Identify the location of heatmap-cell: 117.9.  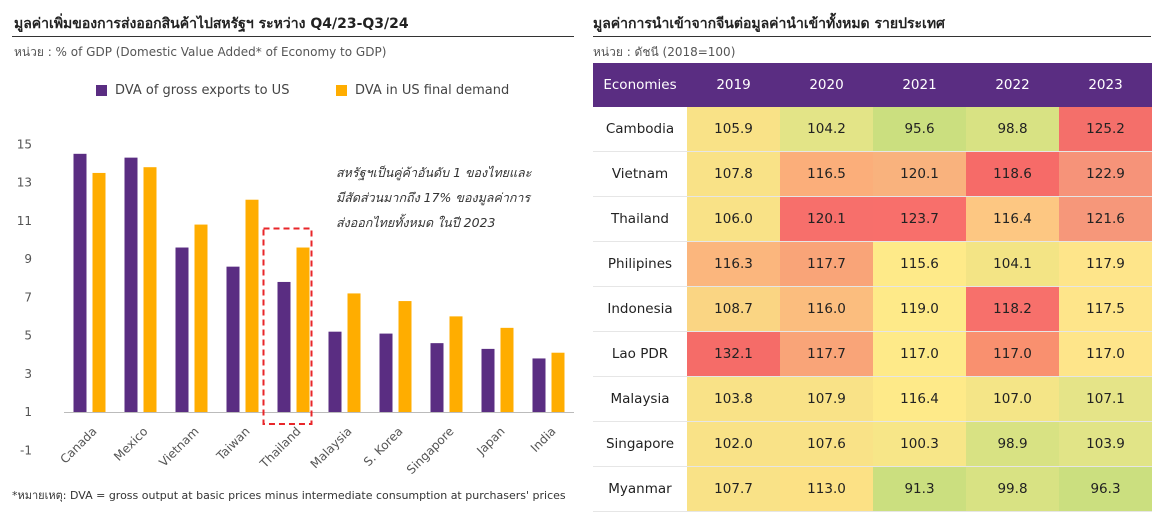
(1105, 264).